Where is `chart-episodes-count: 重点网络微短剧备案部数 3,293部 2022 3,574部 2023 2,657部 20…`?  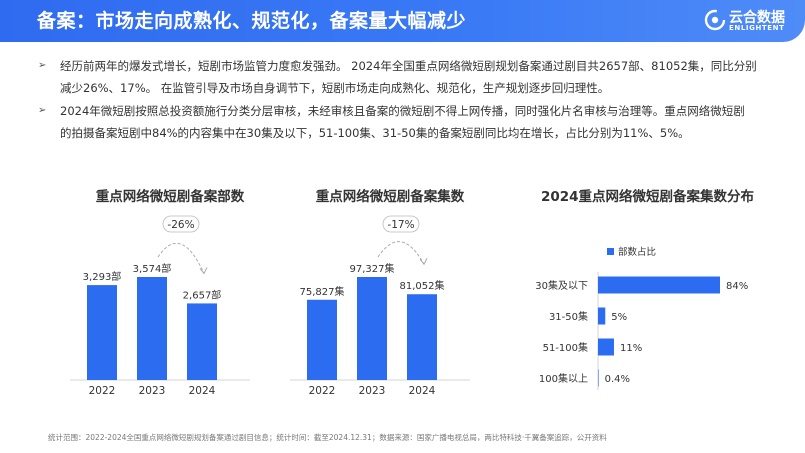
chart-episodes-count: 重点网络微短剧备案部数 3,293部 2022 3,574部 2023 2,657部 20… is located at coordinates (170, 297).